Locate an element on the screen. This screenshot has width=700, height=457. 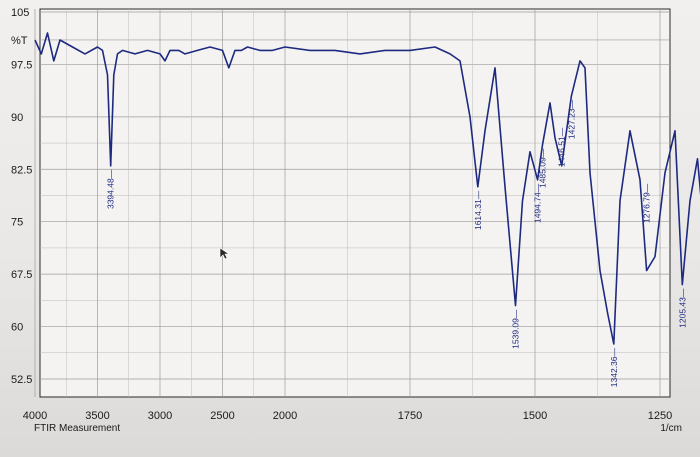
x-tick-label: 4000 is located at coordinates (35, 416).